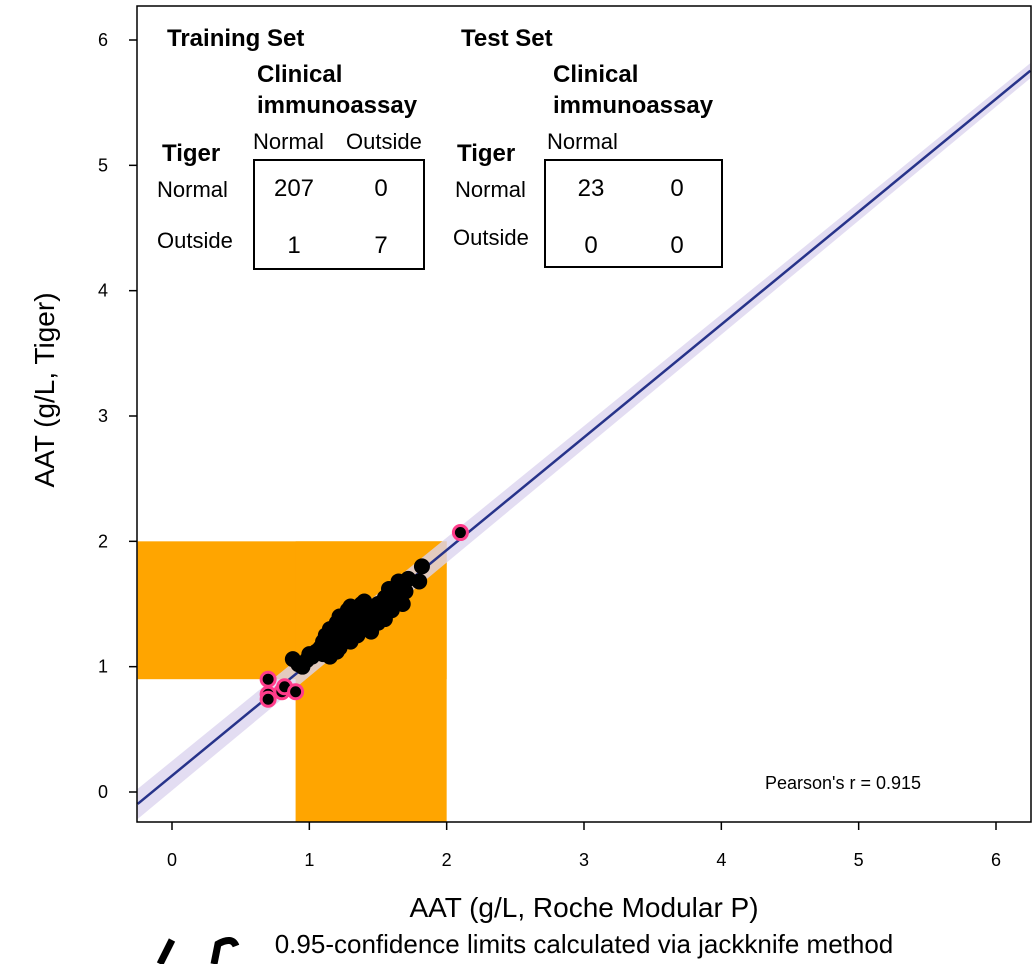 This screenshot has height=964, width=1036. Describe the element at coordinates (584, 860) in the screenshot. I see `x-tick-label: 3` at that location.